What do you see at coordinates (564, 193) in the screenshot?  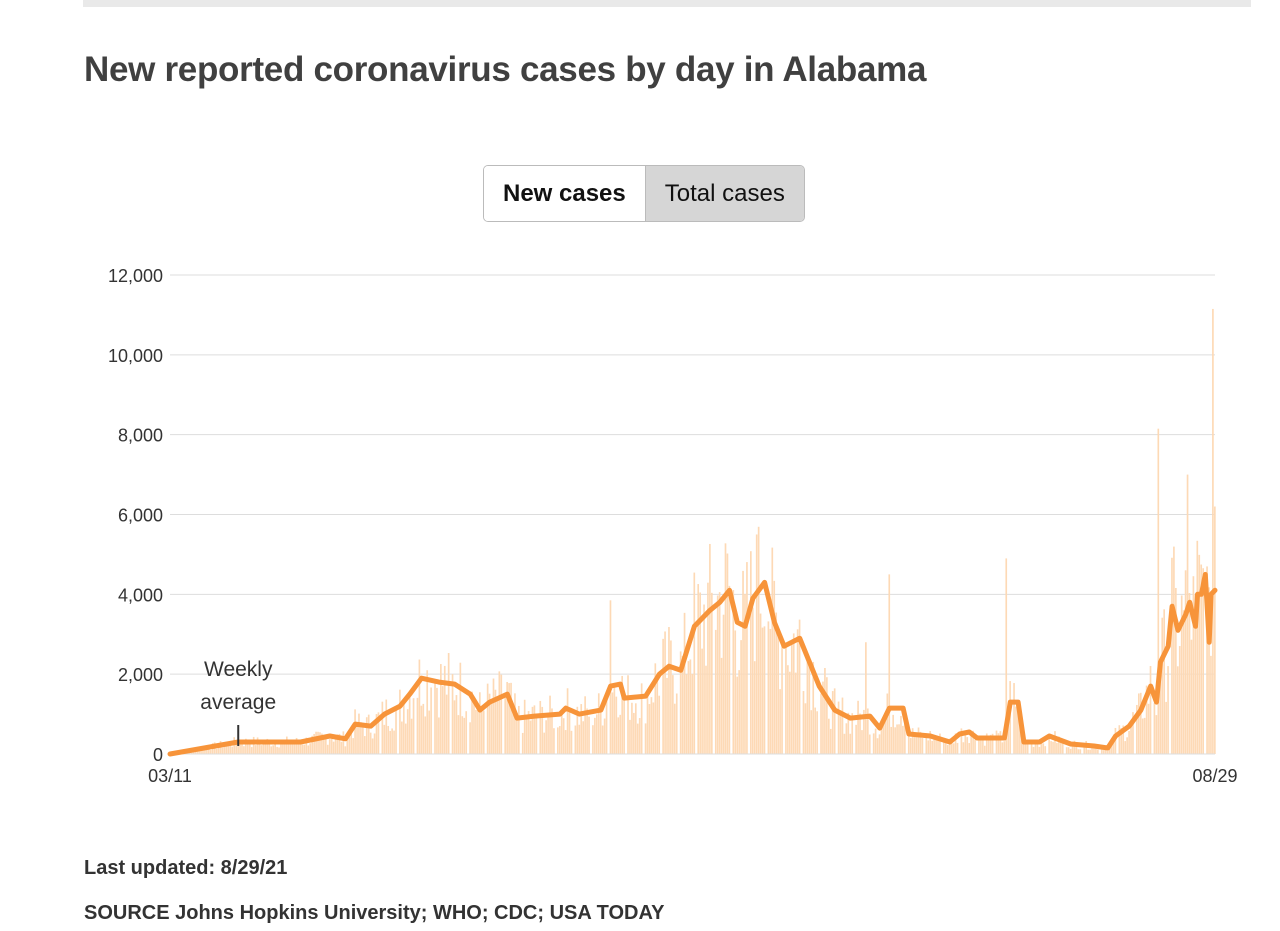 I see `new-cases-tab: New cases` at bounding box center [564, 193].